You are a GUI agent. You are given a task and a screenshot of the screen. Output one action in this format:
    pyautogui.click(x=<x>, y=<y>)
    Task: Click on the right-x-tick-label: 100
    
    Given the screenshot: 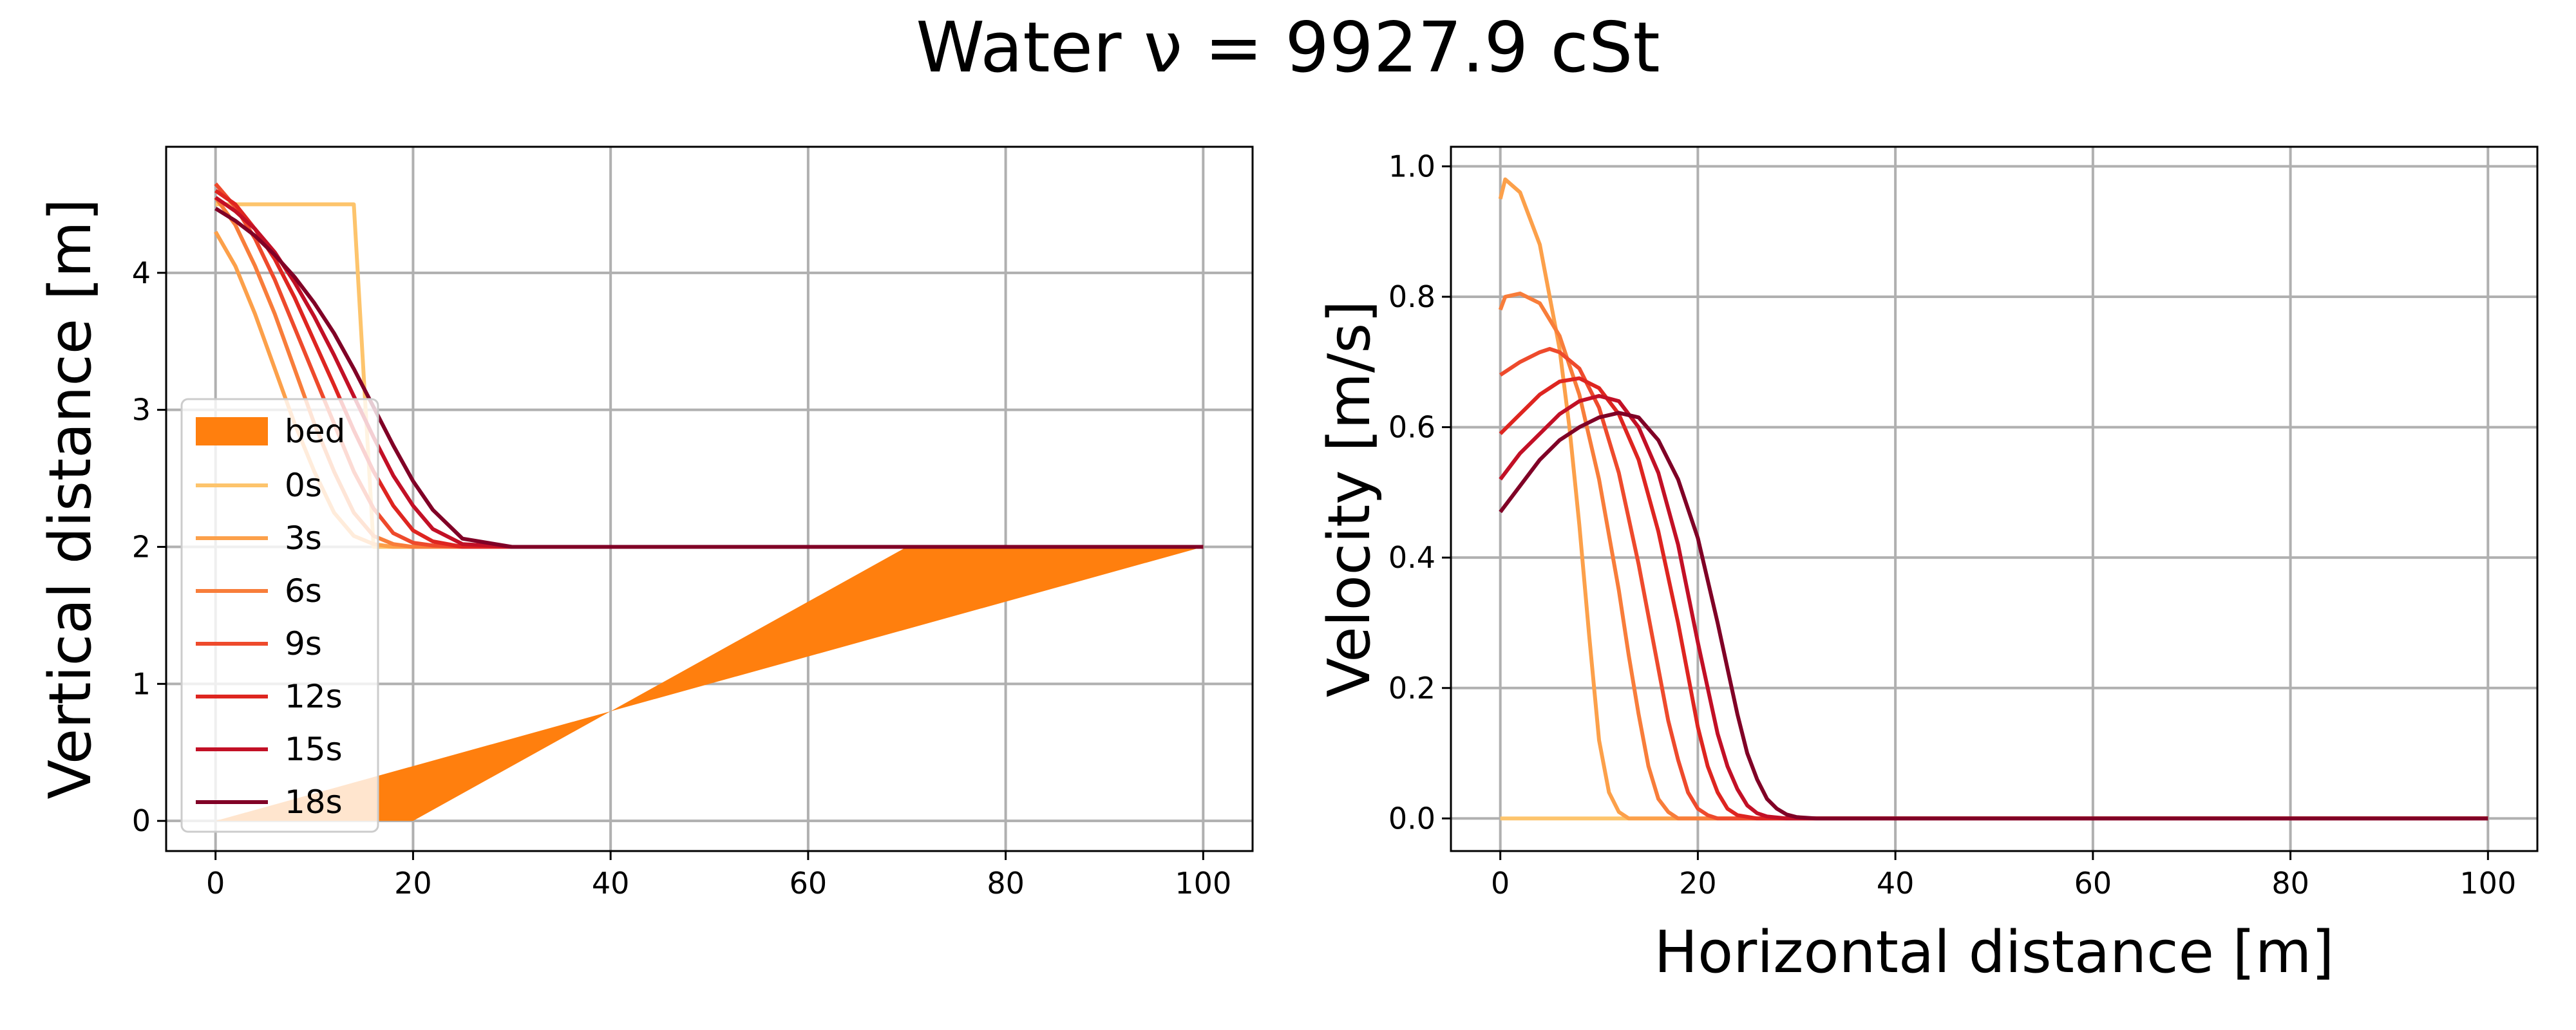 What is the action you would take?
    pyautogui.click(x=2487, y=883)
    